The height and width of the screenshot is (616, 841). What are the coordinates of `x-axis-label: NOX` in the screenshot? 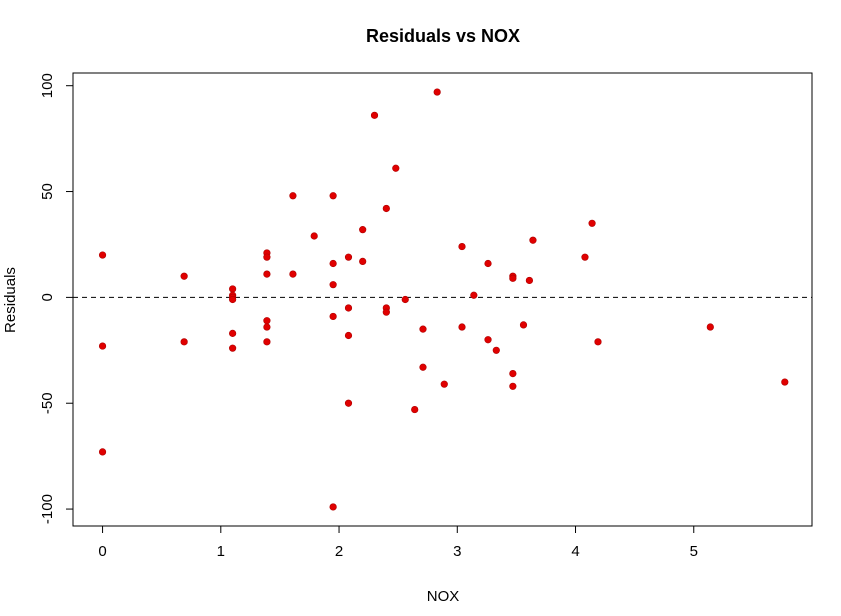 It's located at (443, 596).